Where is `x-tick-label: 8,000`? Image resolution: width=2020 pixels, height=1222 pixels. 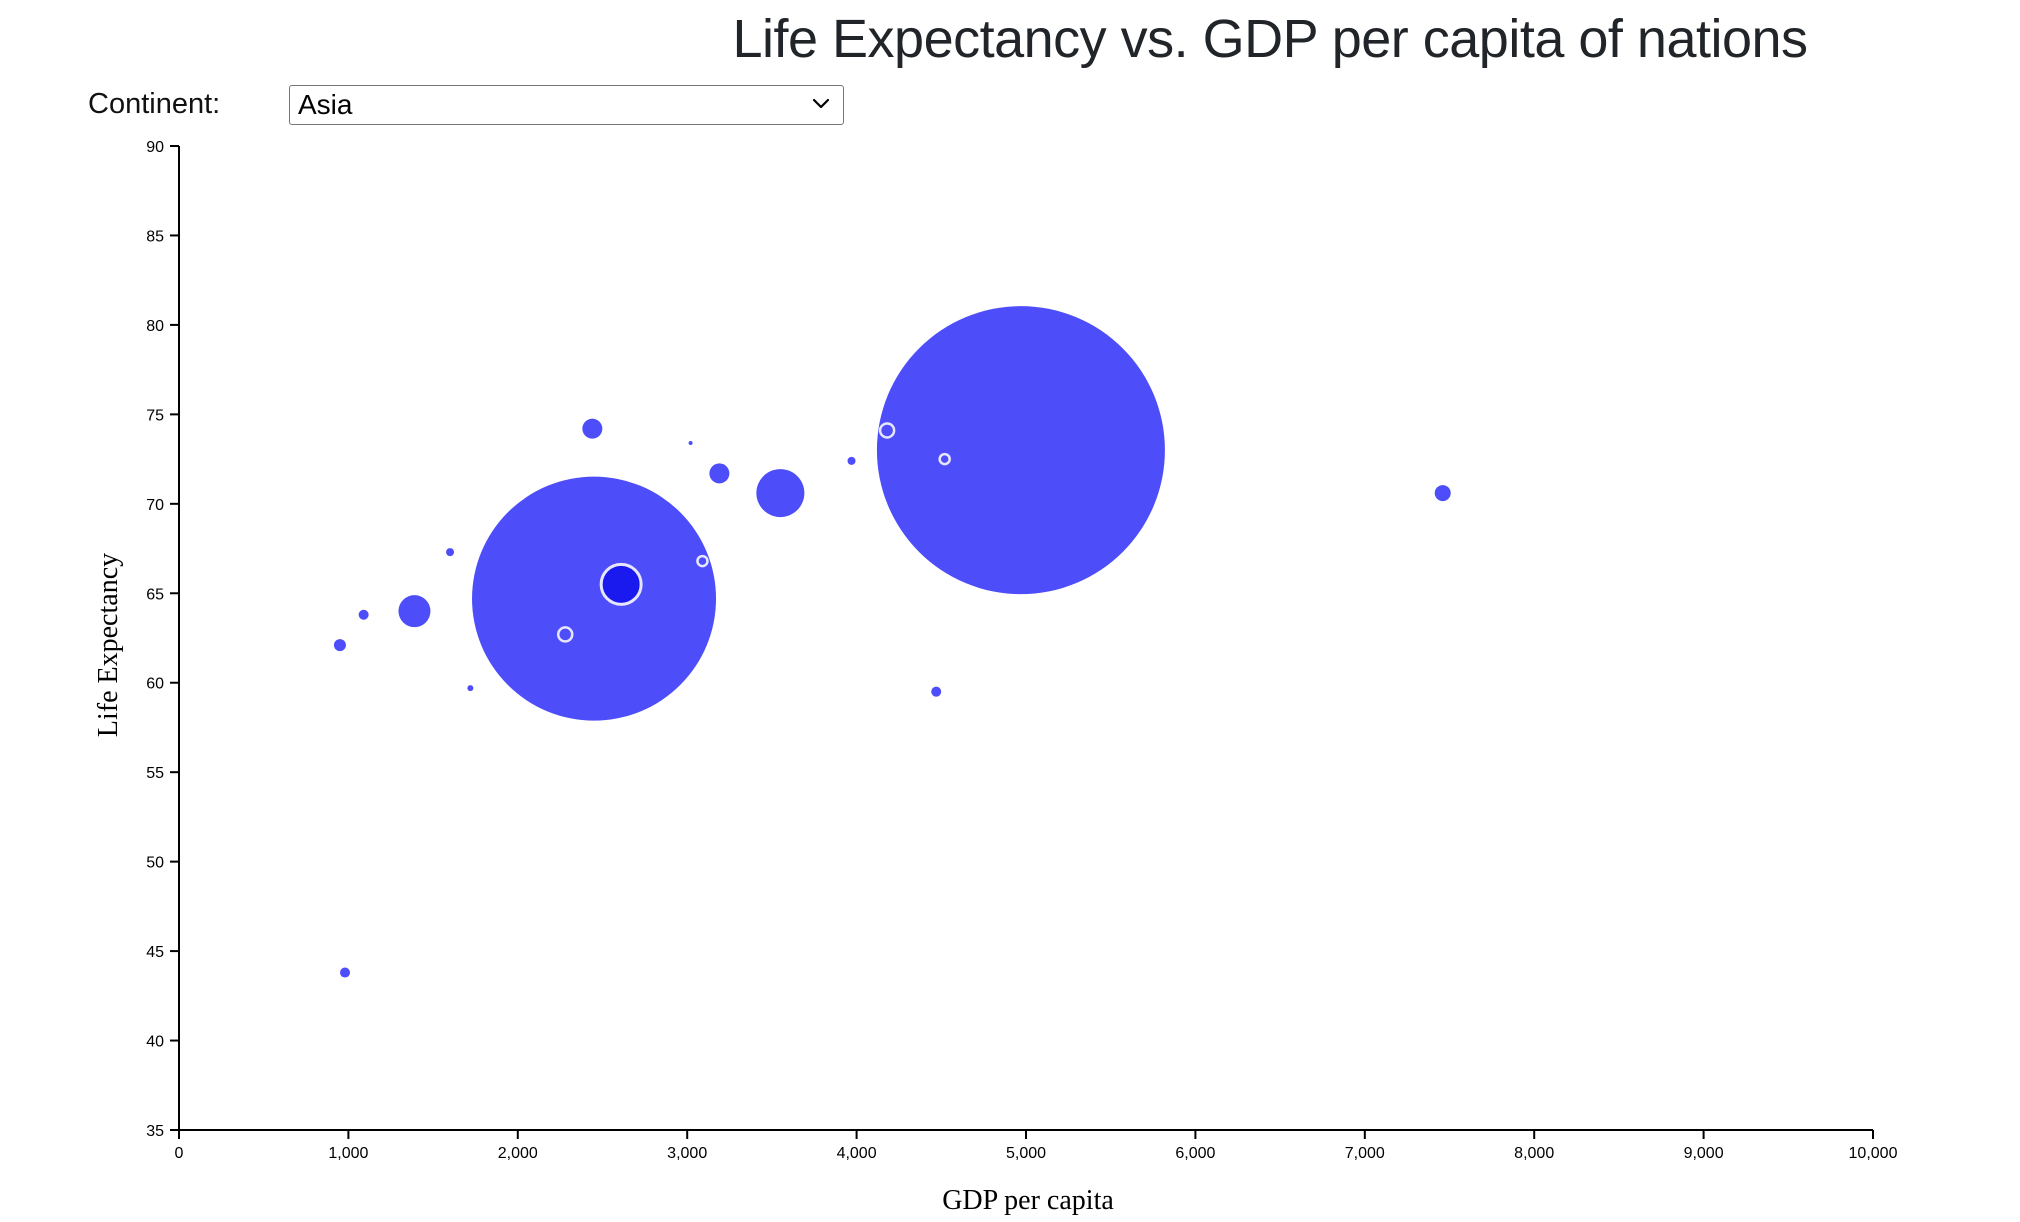 x-tick-label: 8,000 is located at coordinates (1534, 1153).